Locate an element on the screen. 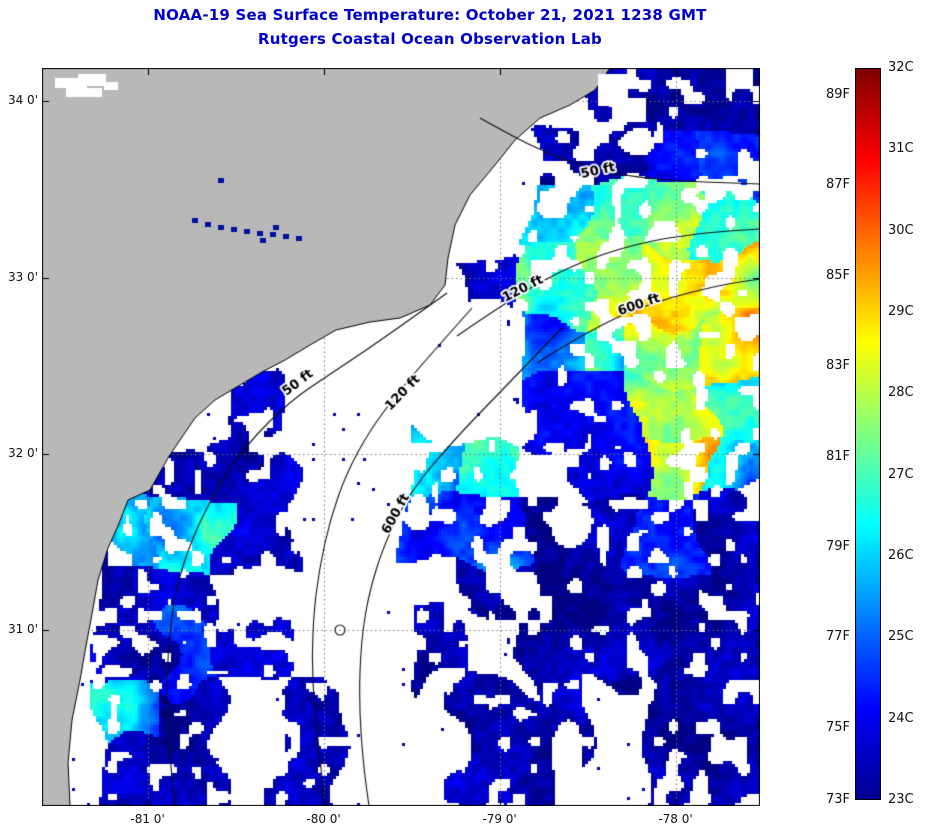 The width and height of the screenshot is (936, 832). lat-tick-label: 31 0' is located at coordinates (22, 628).